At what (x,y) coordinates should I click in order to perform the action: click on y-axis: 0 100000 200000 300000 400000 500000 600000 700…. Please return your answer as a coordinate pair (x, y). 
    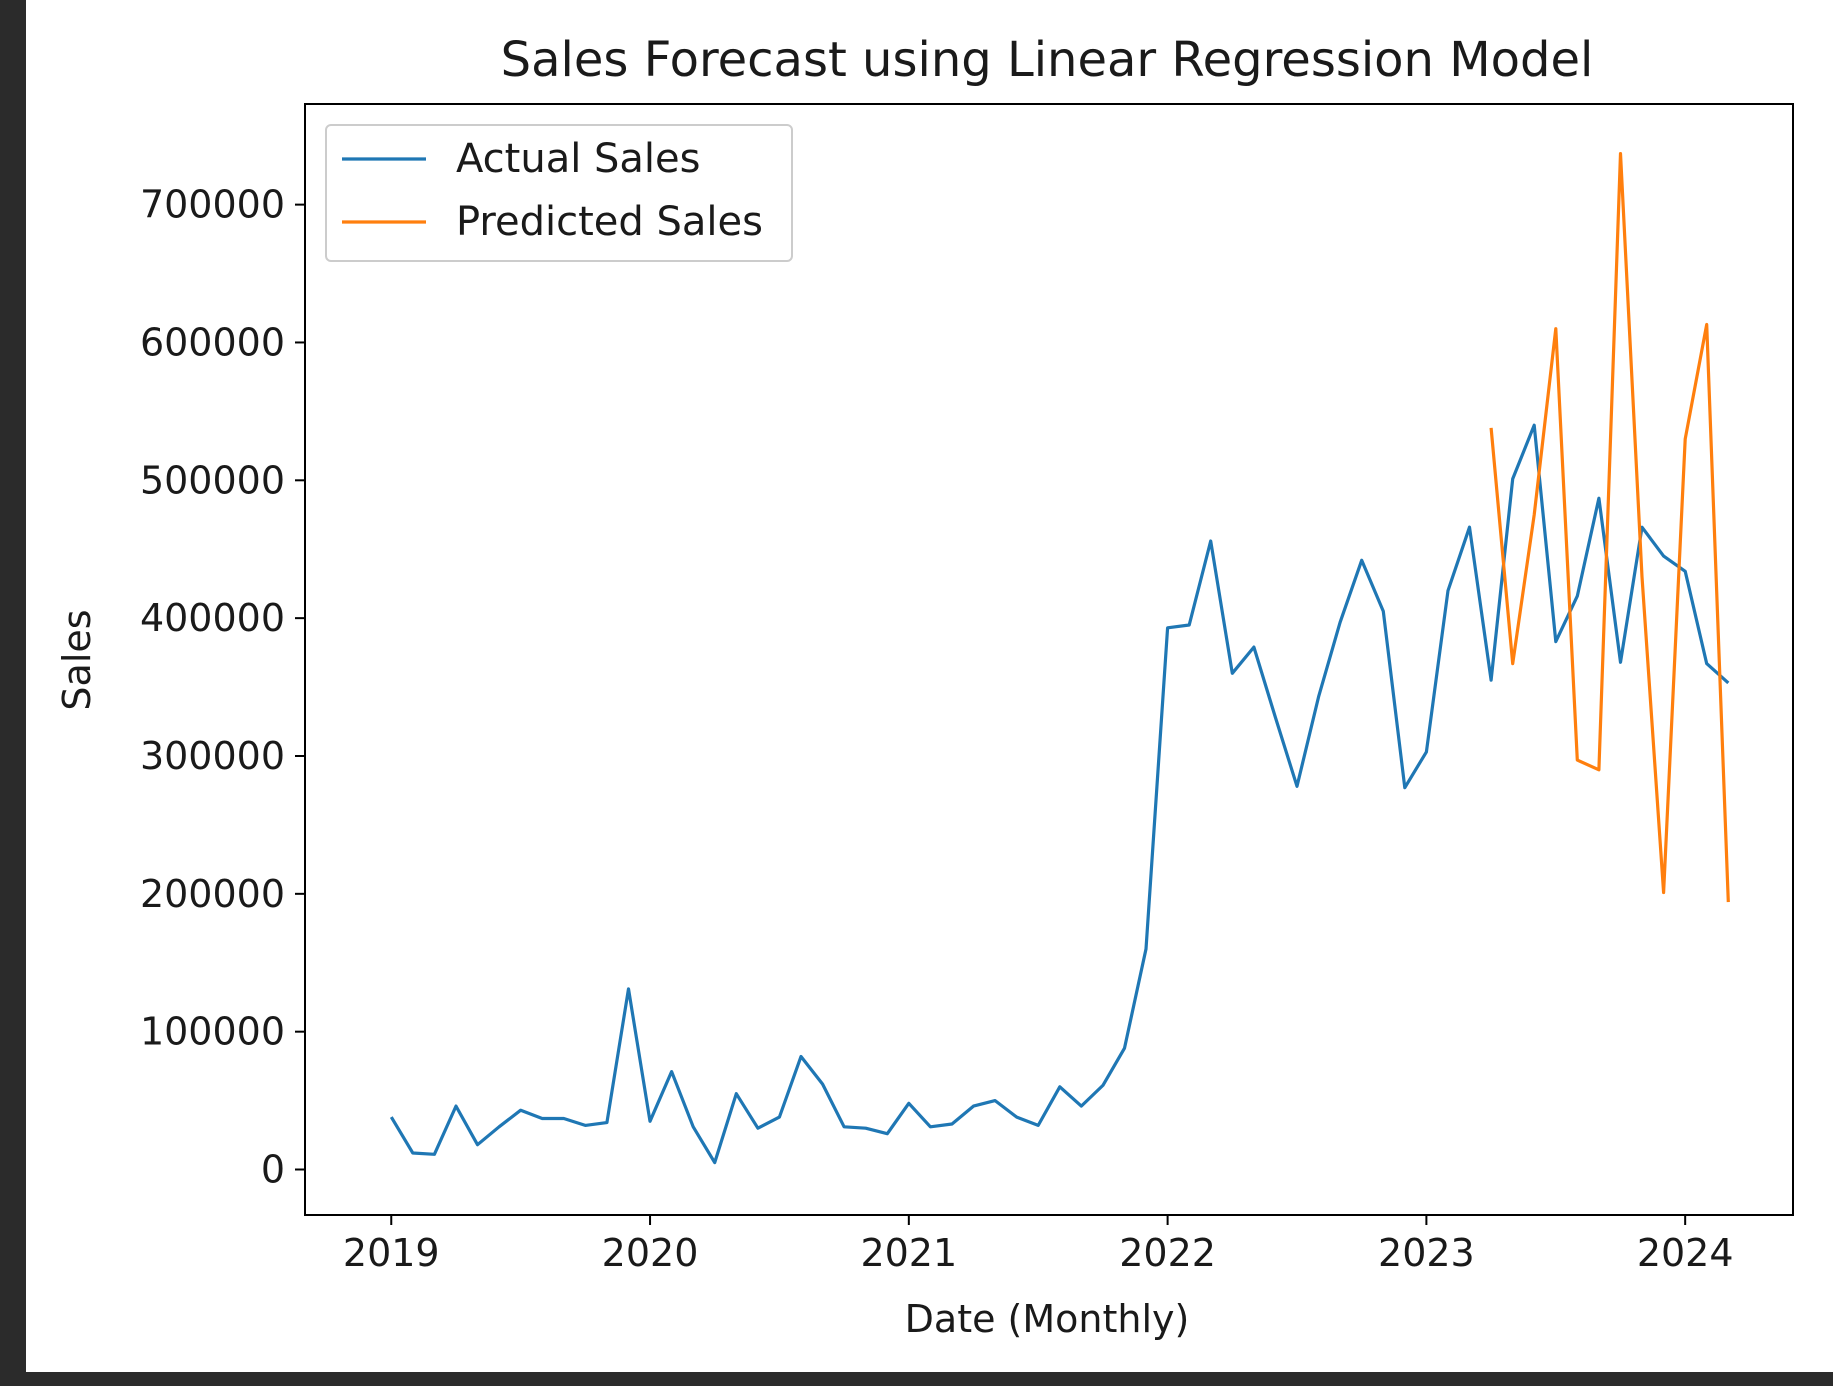
    Looking at the image, I should click on (222, 687).